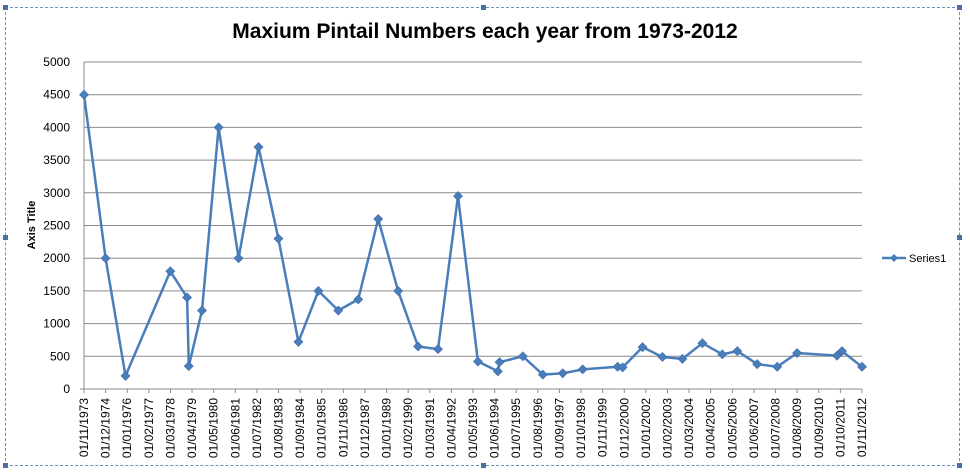 The width and height of the screenshot is (970, 474). Describe the element at coordinates (365, 428) in the screenshot. I see `x-tick-label: 01/12/1987` at that location.